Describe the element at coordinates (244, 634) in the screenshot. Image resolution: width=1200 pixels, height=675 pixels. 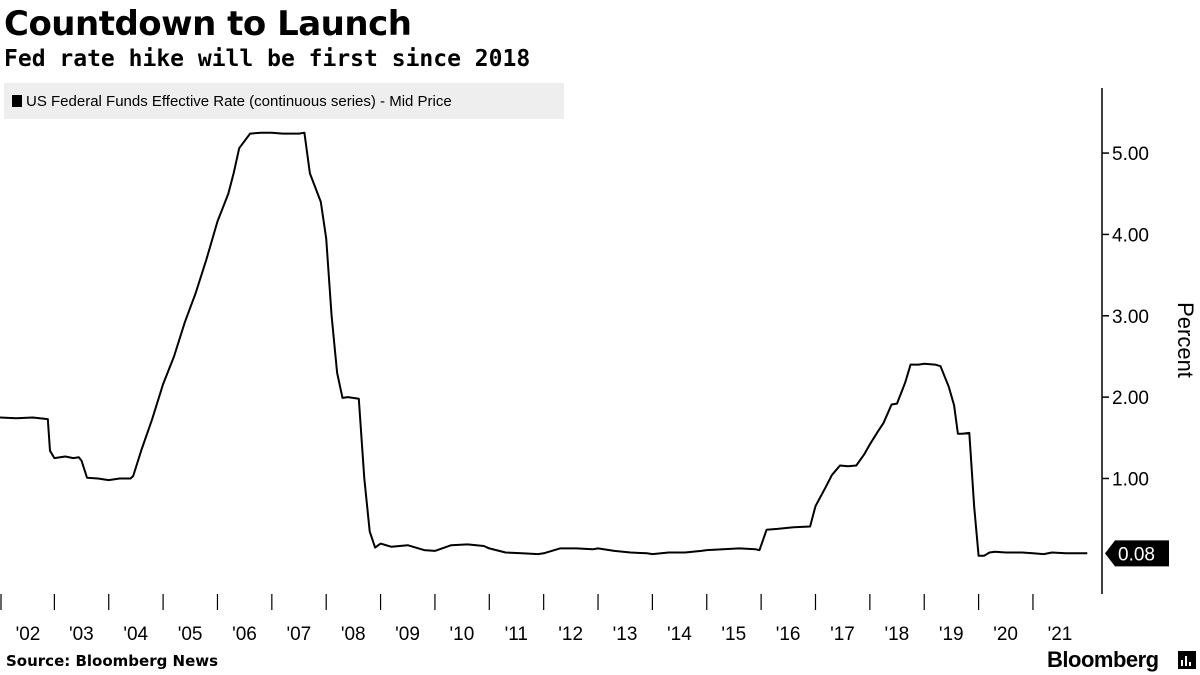
I see `x-tick-label: '06` at that location.